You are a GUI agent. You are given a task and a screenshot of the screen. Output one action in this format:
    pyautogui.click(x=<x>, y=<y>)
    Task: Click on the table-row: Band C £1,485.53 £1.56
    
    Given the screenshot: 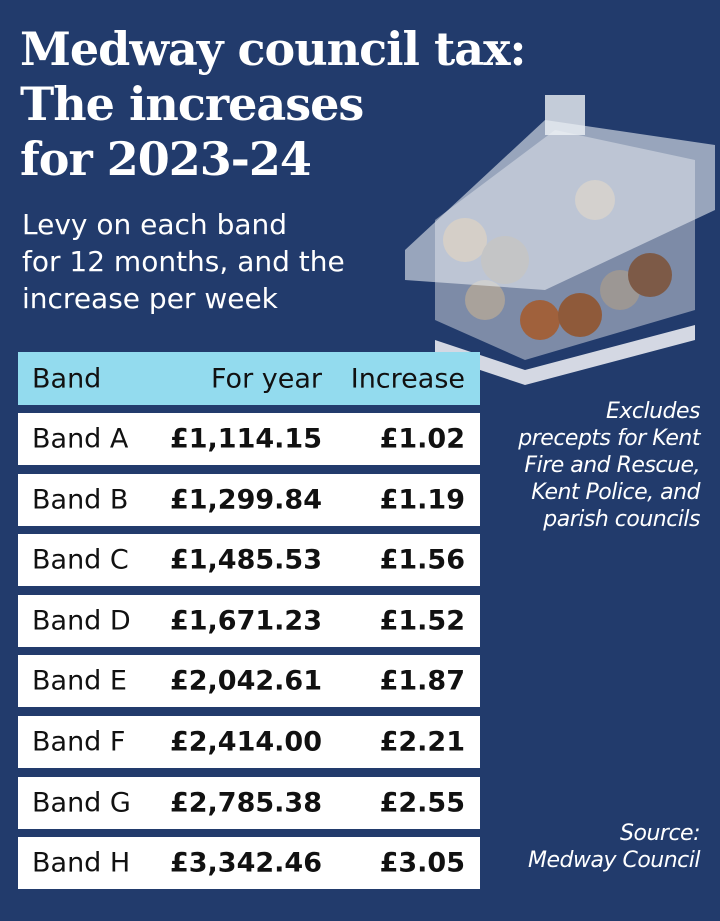 What is the action you would take?
    pyautogui.click(x=249, y=560)
    